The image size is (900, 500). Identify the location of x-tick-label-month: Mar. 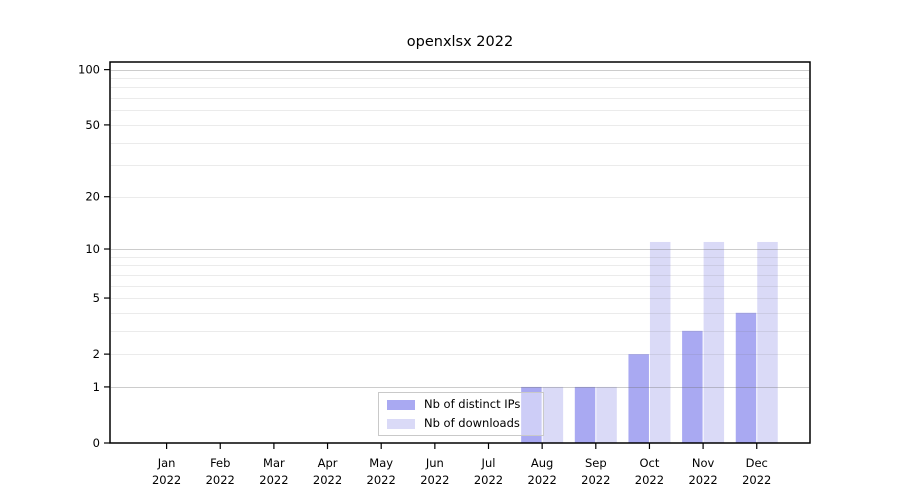
(274, 463).